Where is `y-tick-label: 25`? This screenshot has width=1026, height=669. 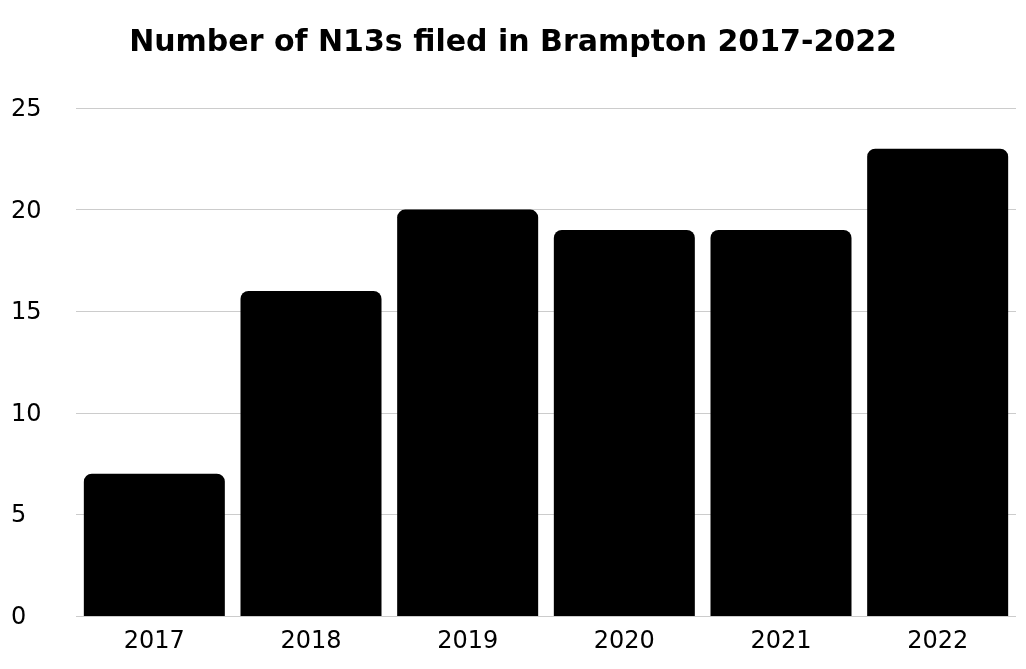 y-tick-label: 25 is located at coordinates (26, 108).